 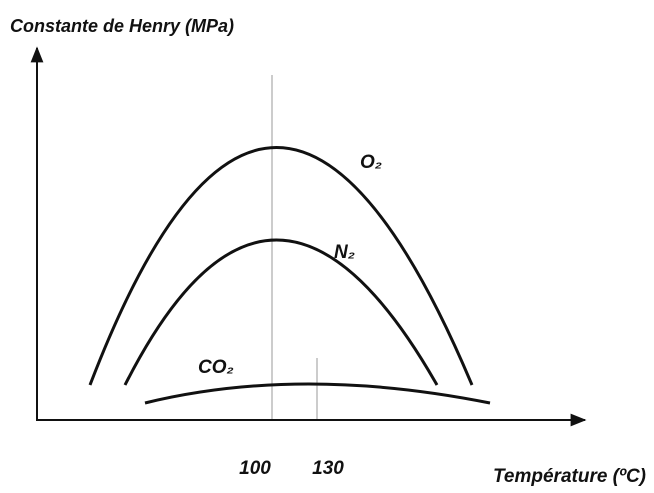 I want to click on x-tick-label: 130, so click(x=328, y=468).